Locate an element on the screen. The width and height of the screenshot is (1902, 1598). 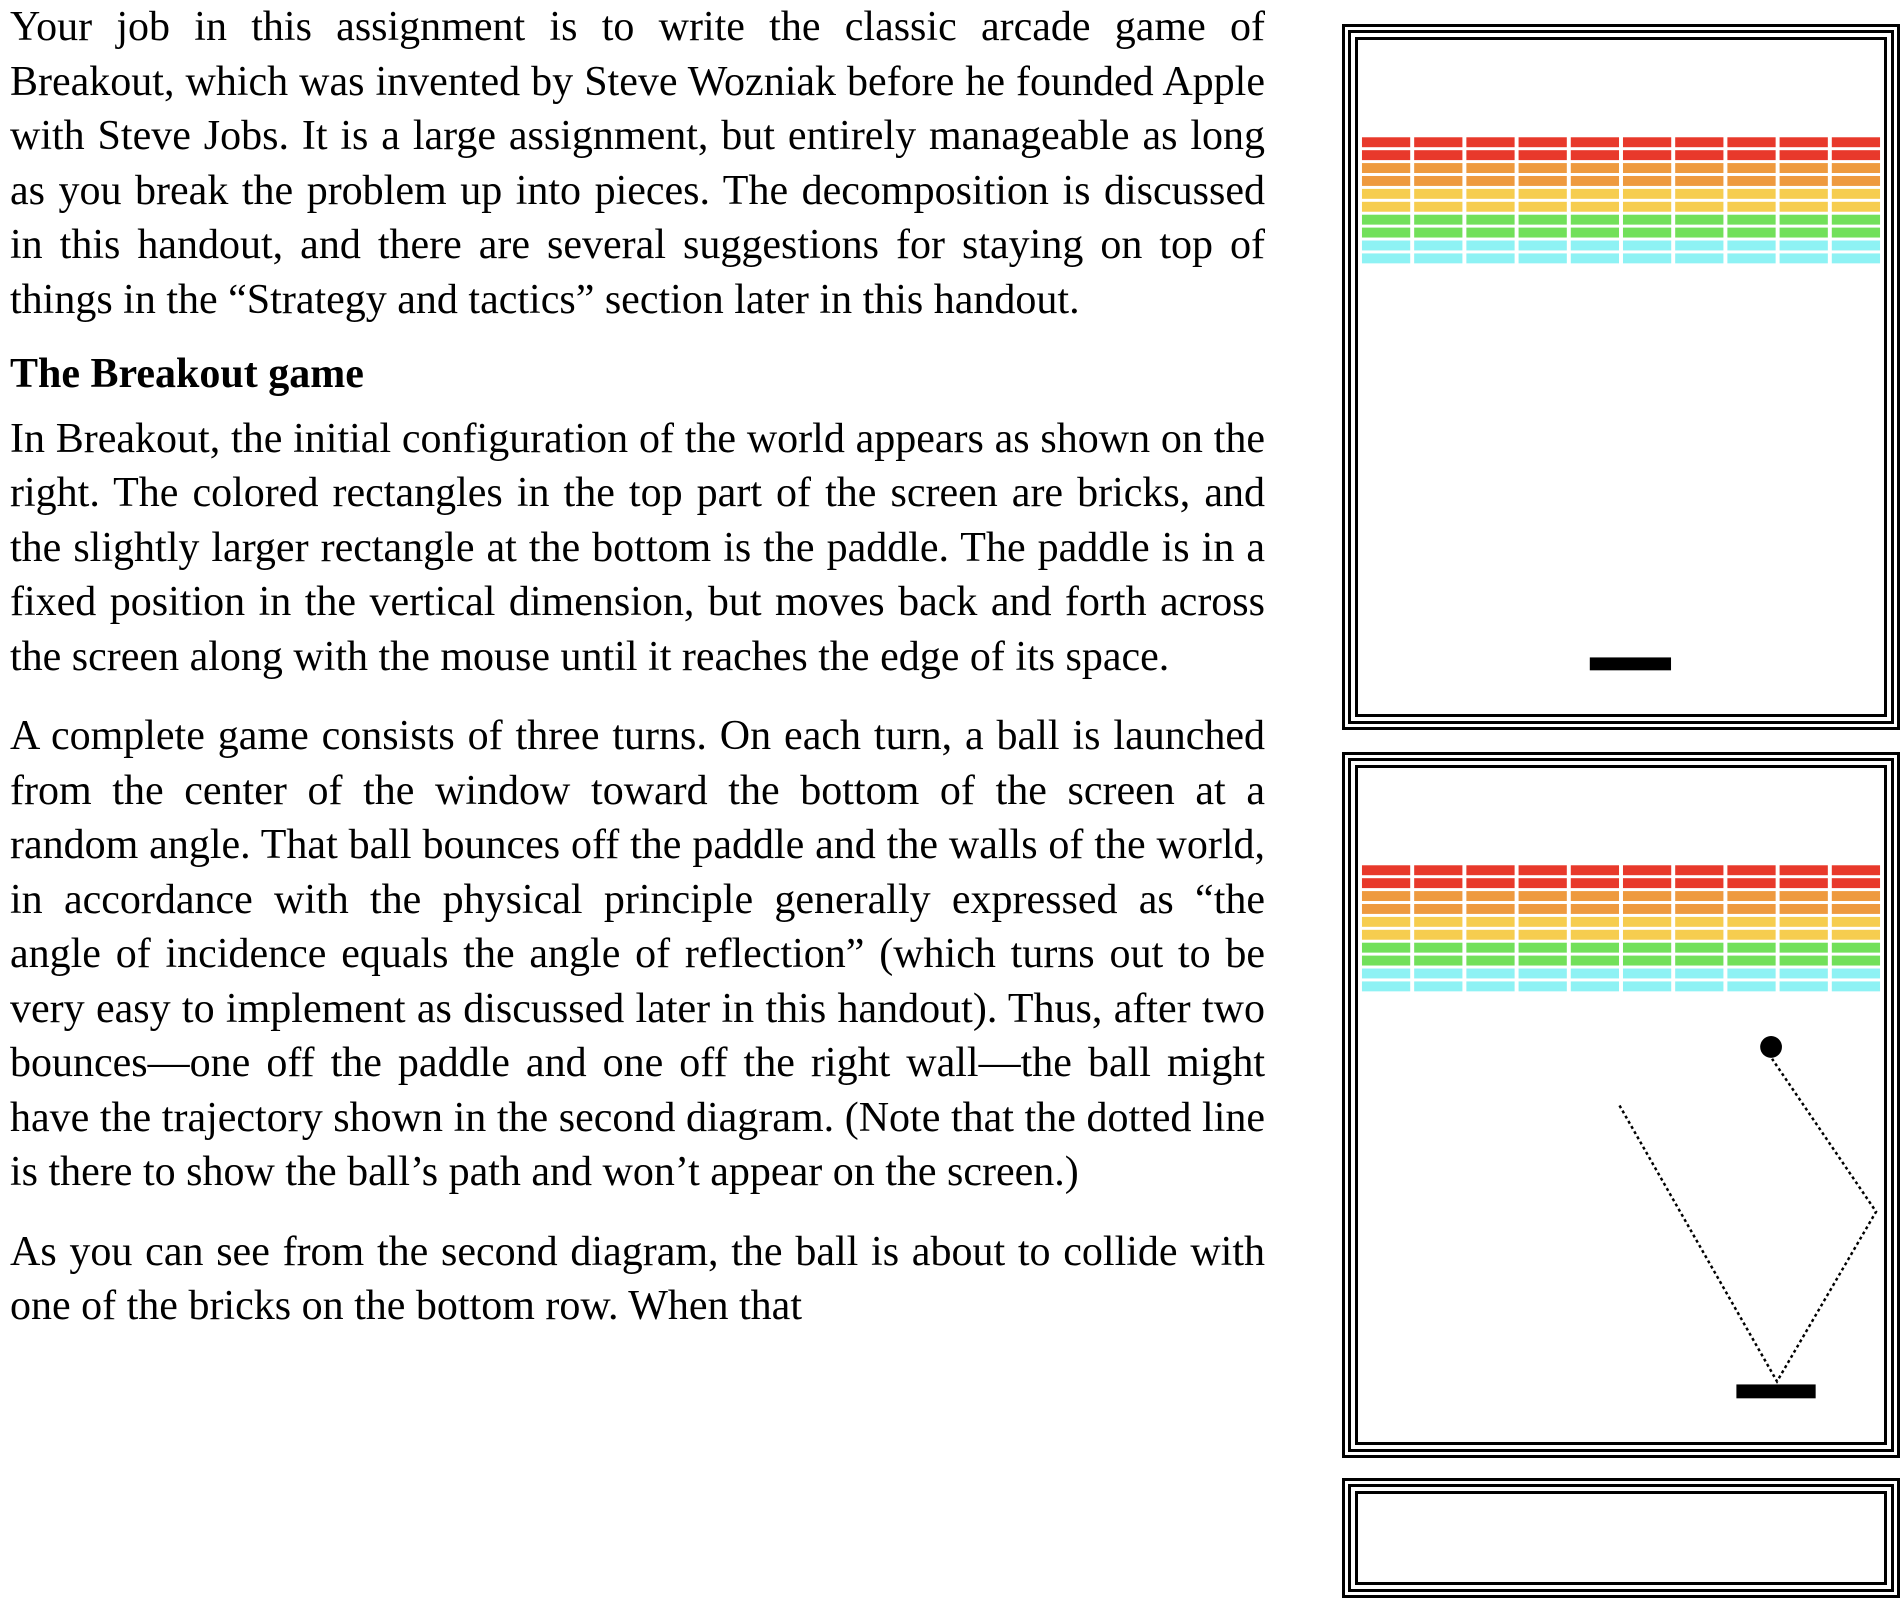
paddle is located at coordinates (1776, 1391).